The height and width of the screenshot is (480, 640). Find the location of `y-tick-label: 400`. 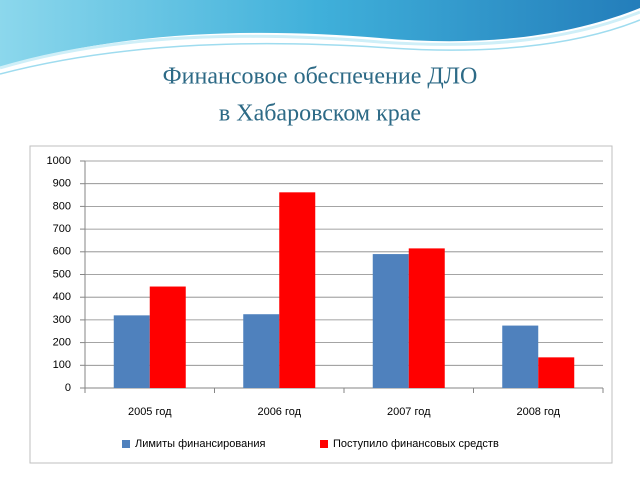

y-tick-label: 400 is located at coordinates (62, 297).